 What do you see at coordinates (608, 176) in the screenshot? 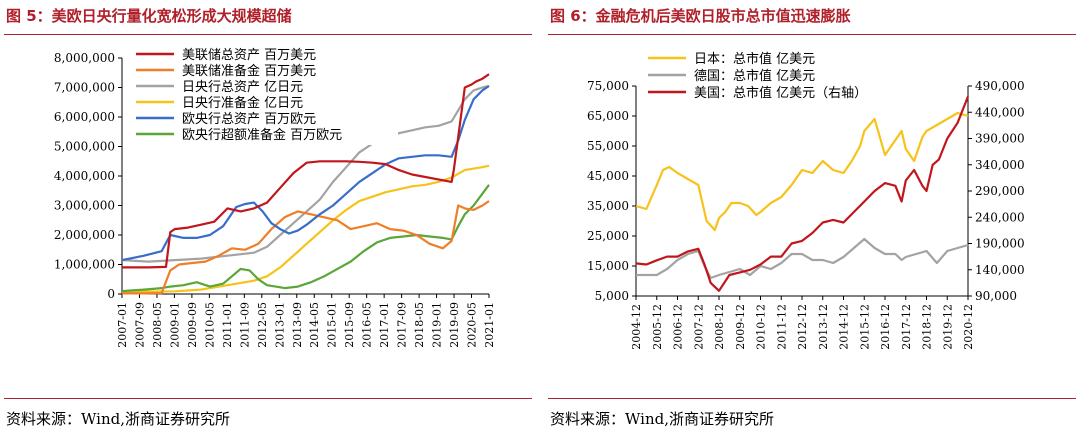
I see `y-left-tick-label: 45,000` at bounding box center [608, 176].